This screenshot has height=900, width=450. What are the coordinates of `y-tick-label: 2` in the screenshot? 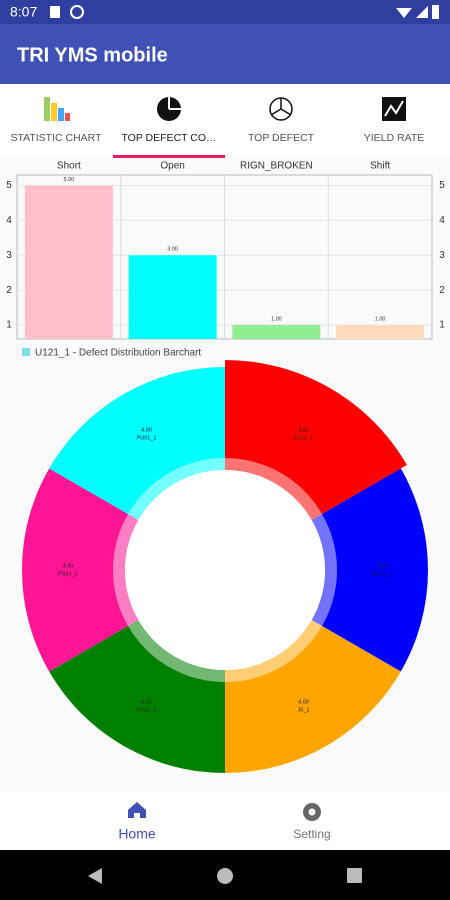 It's located at (9, 290).